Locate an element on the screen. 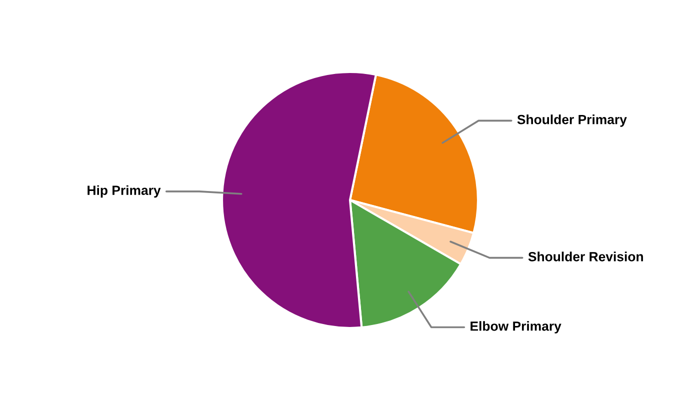 The image size is (700, 400). slice-label: Hip Primary is located at coordinates (124, 191).